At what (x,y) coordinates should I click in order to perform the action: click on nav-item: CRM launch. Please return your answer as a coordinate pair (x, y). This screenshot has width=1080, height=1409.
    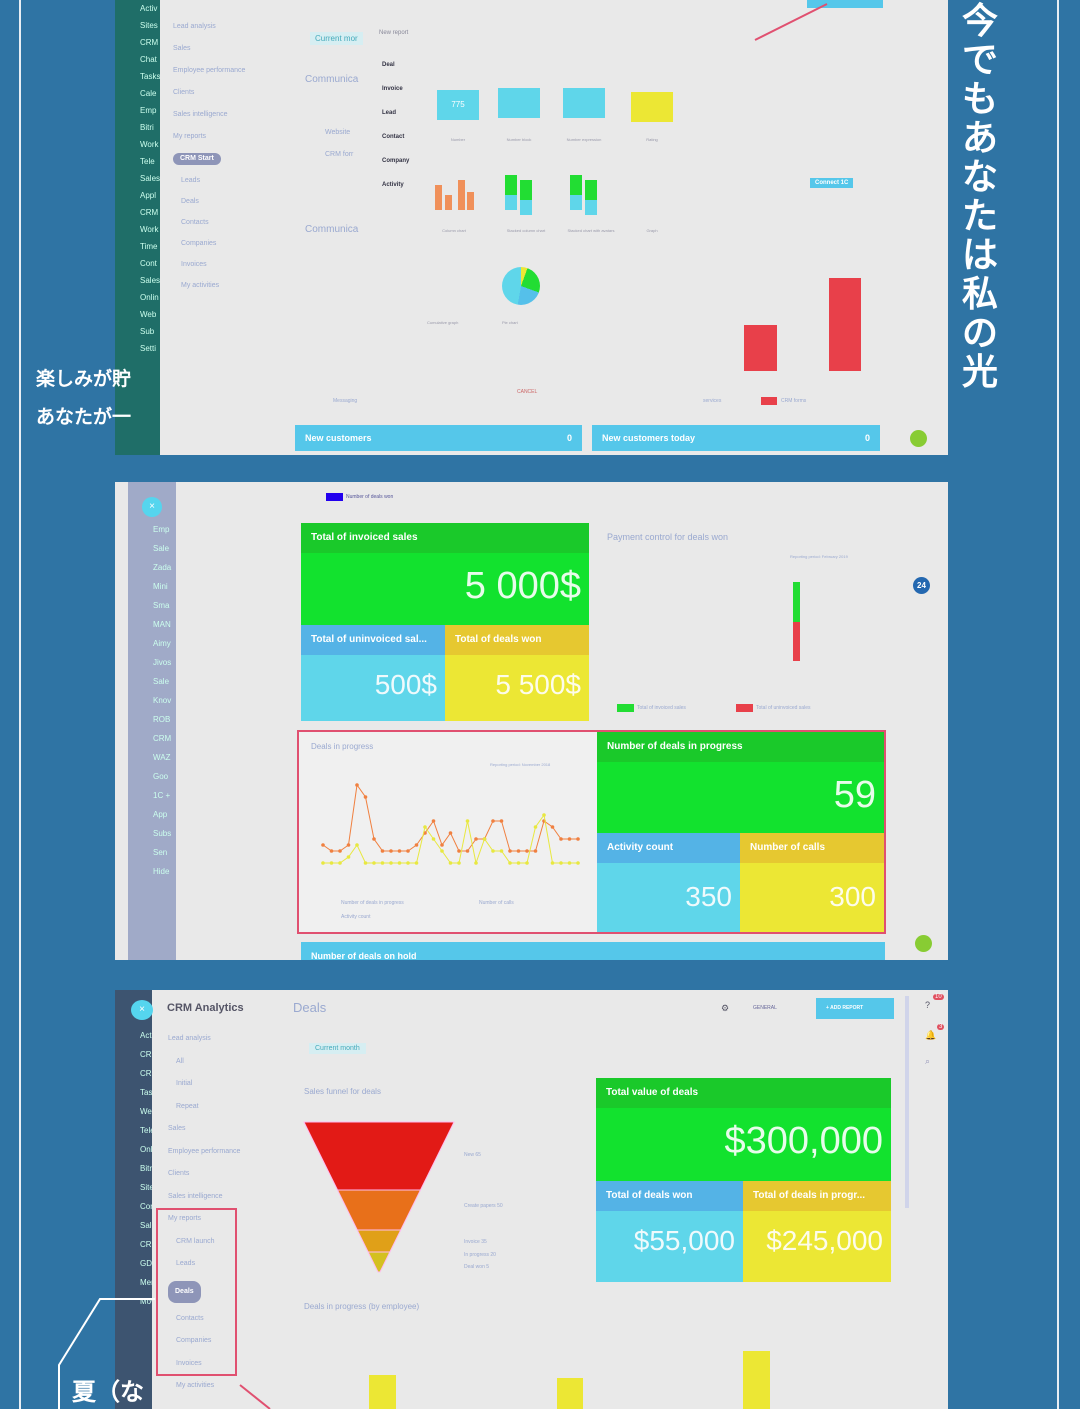
    Looking at the image, I should click on (195, 1241).